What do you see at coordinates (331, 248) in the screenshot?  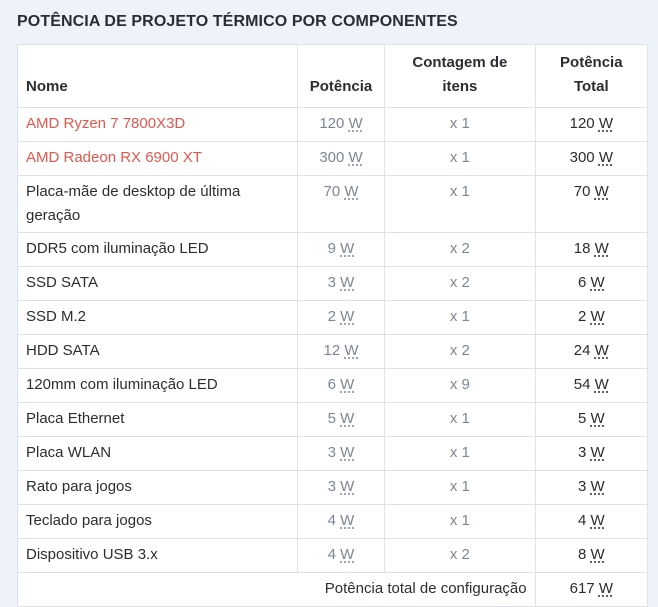 I see `power-value: 9` at bounding box center [331, 248].